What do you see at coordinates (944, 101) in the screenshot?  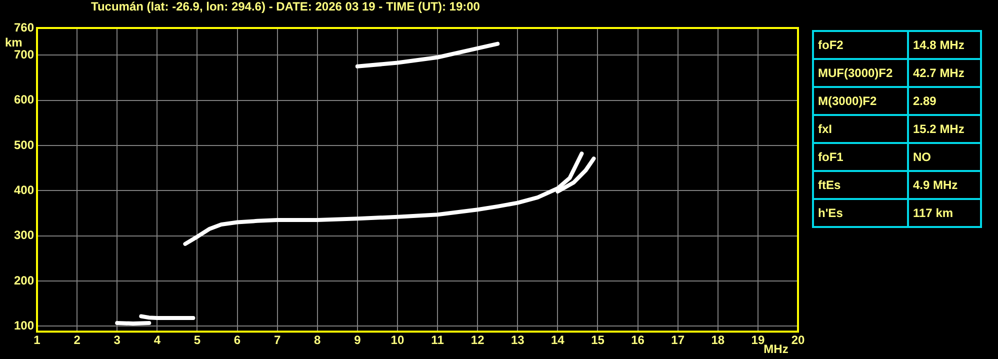 I see `text: 2.89` at bounding box center [944, 101].